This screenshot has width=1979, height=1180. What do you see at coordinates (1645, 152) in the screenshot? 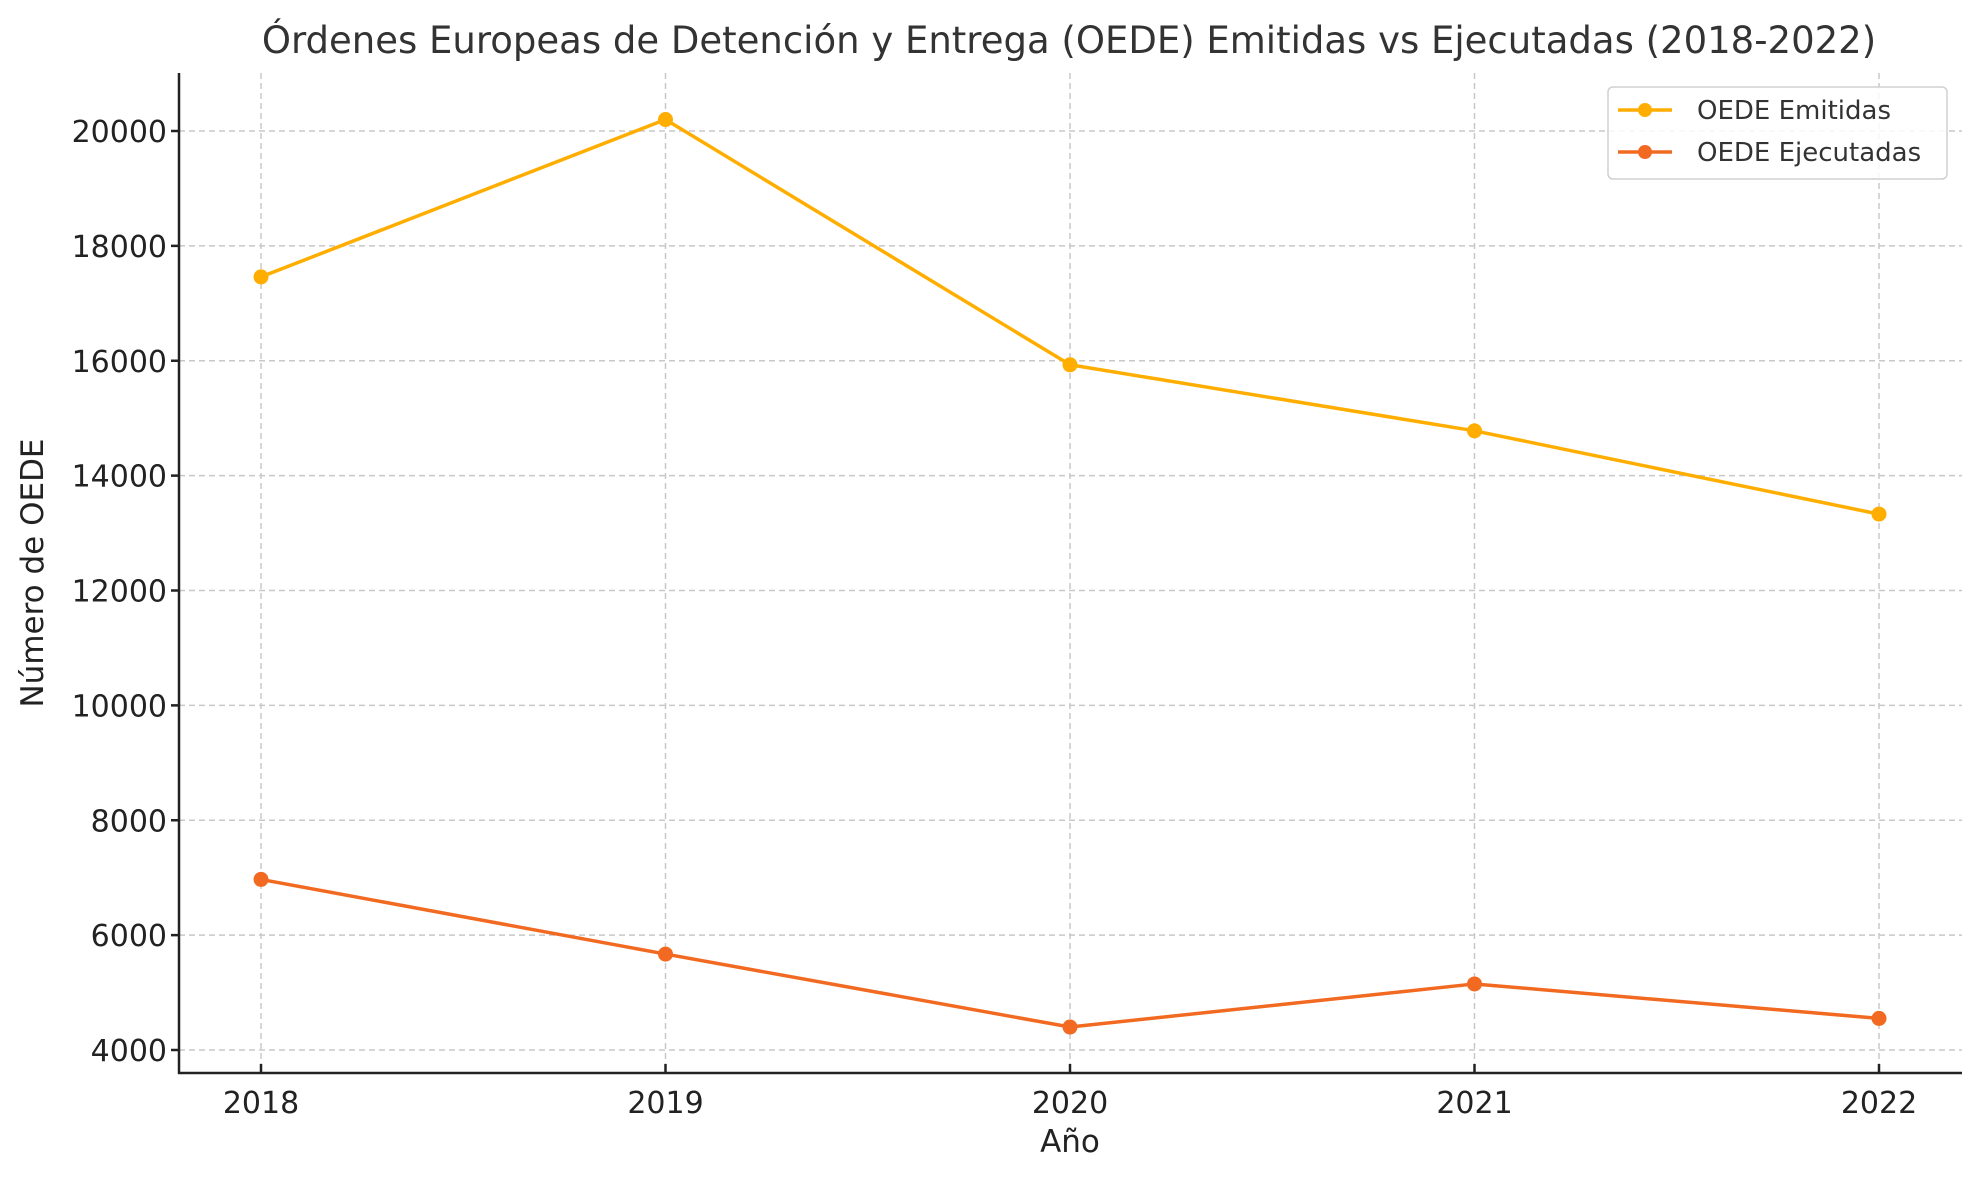
I see `legend-marker-ejecutadas` at bounding box center [1645, 152].